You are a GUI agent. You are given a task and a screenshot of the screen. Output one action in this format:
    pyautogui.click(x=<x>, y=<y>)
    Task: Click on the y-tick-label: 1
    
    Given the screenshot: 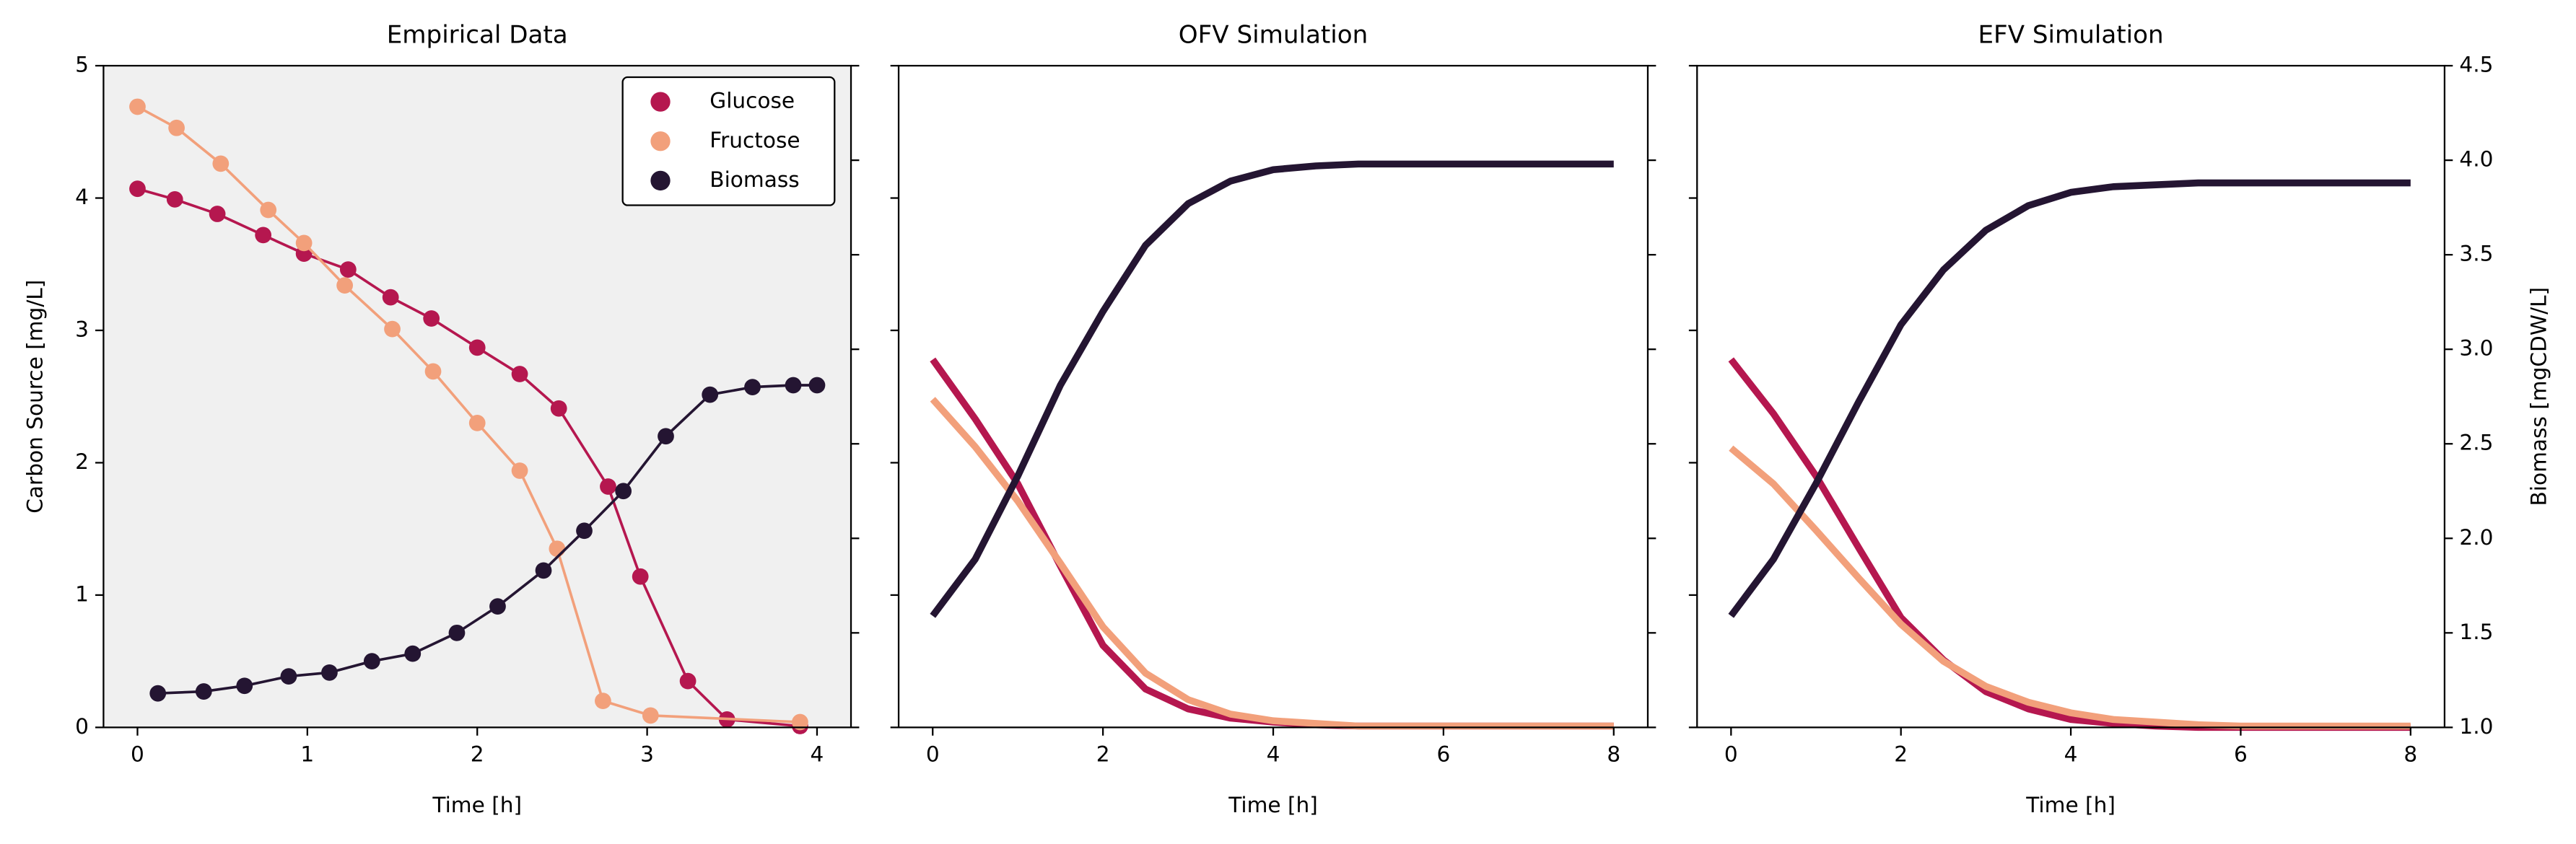 What is the action you would take?
    pyautogui.click(x=82, y=593)
    